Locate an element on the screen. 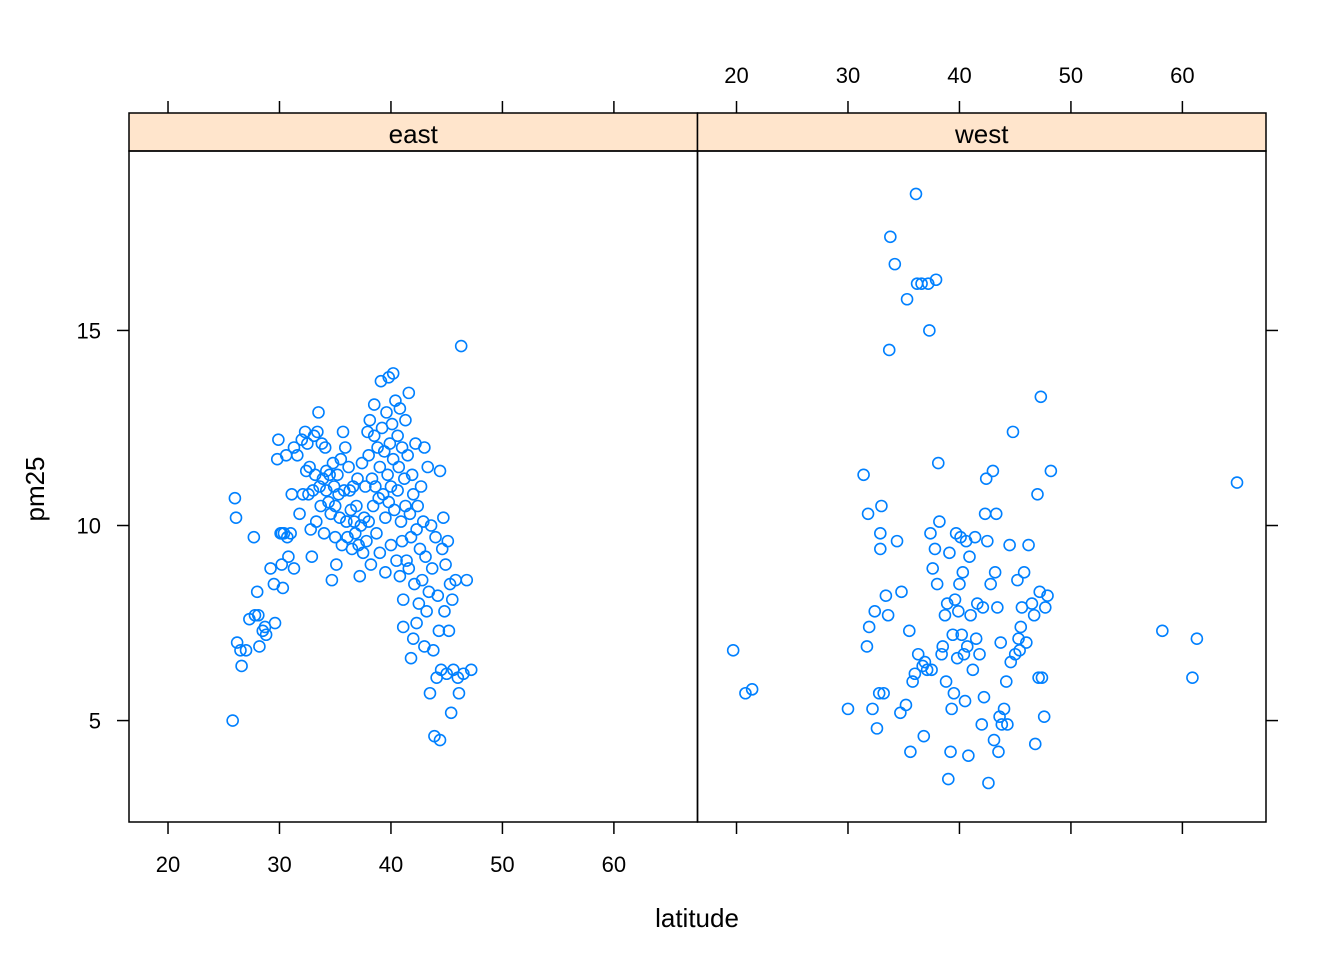 This screenshot has height=960, width=1344. x-tick-label: 50 is located at coordinates (1071, 75).